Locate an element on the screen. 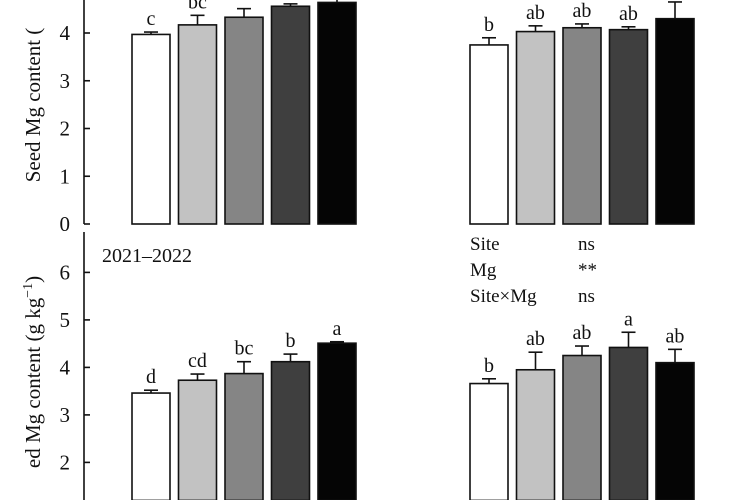 The width and height of the screenshot is (750, 500). y-tick-label: 6 is located at coordinates (65, 272).